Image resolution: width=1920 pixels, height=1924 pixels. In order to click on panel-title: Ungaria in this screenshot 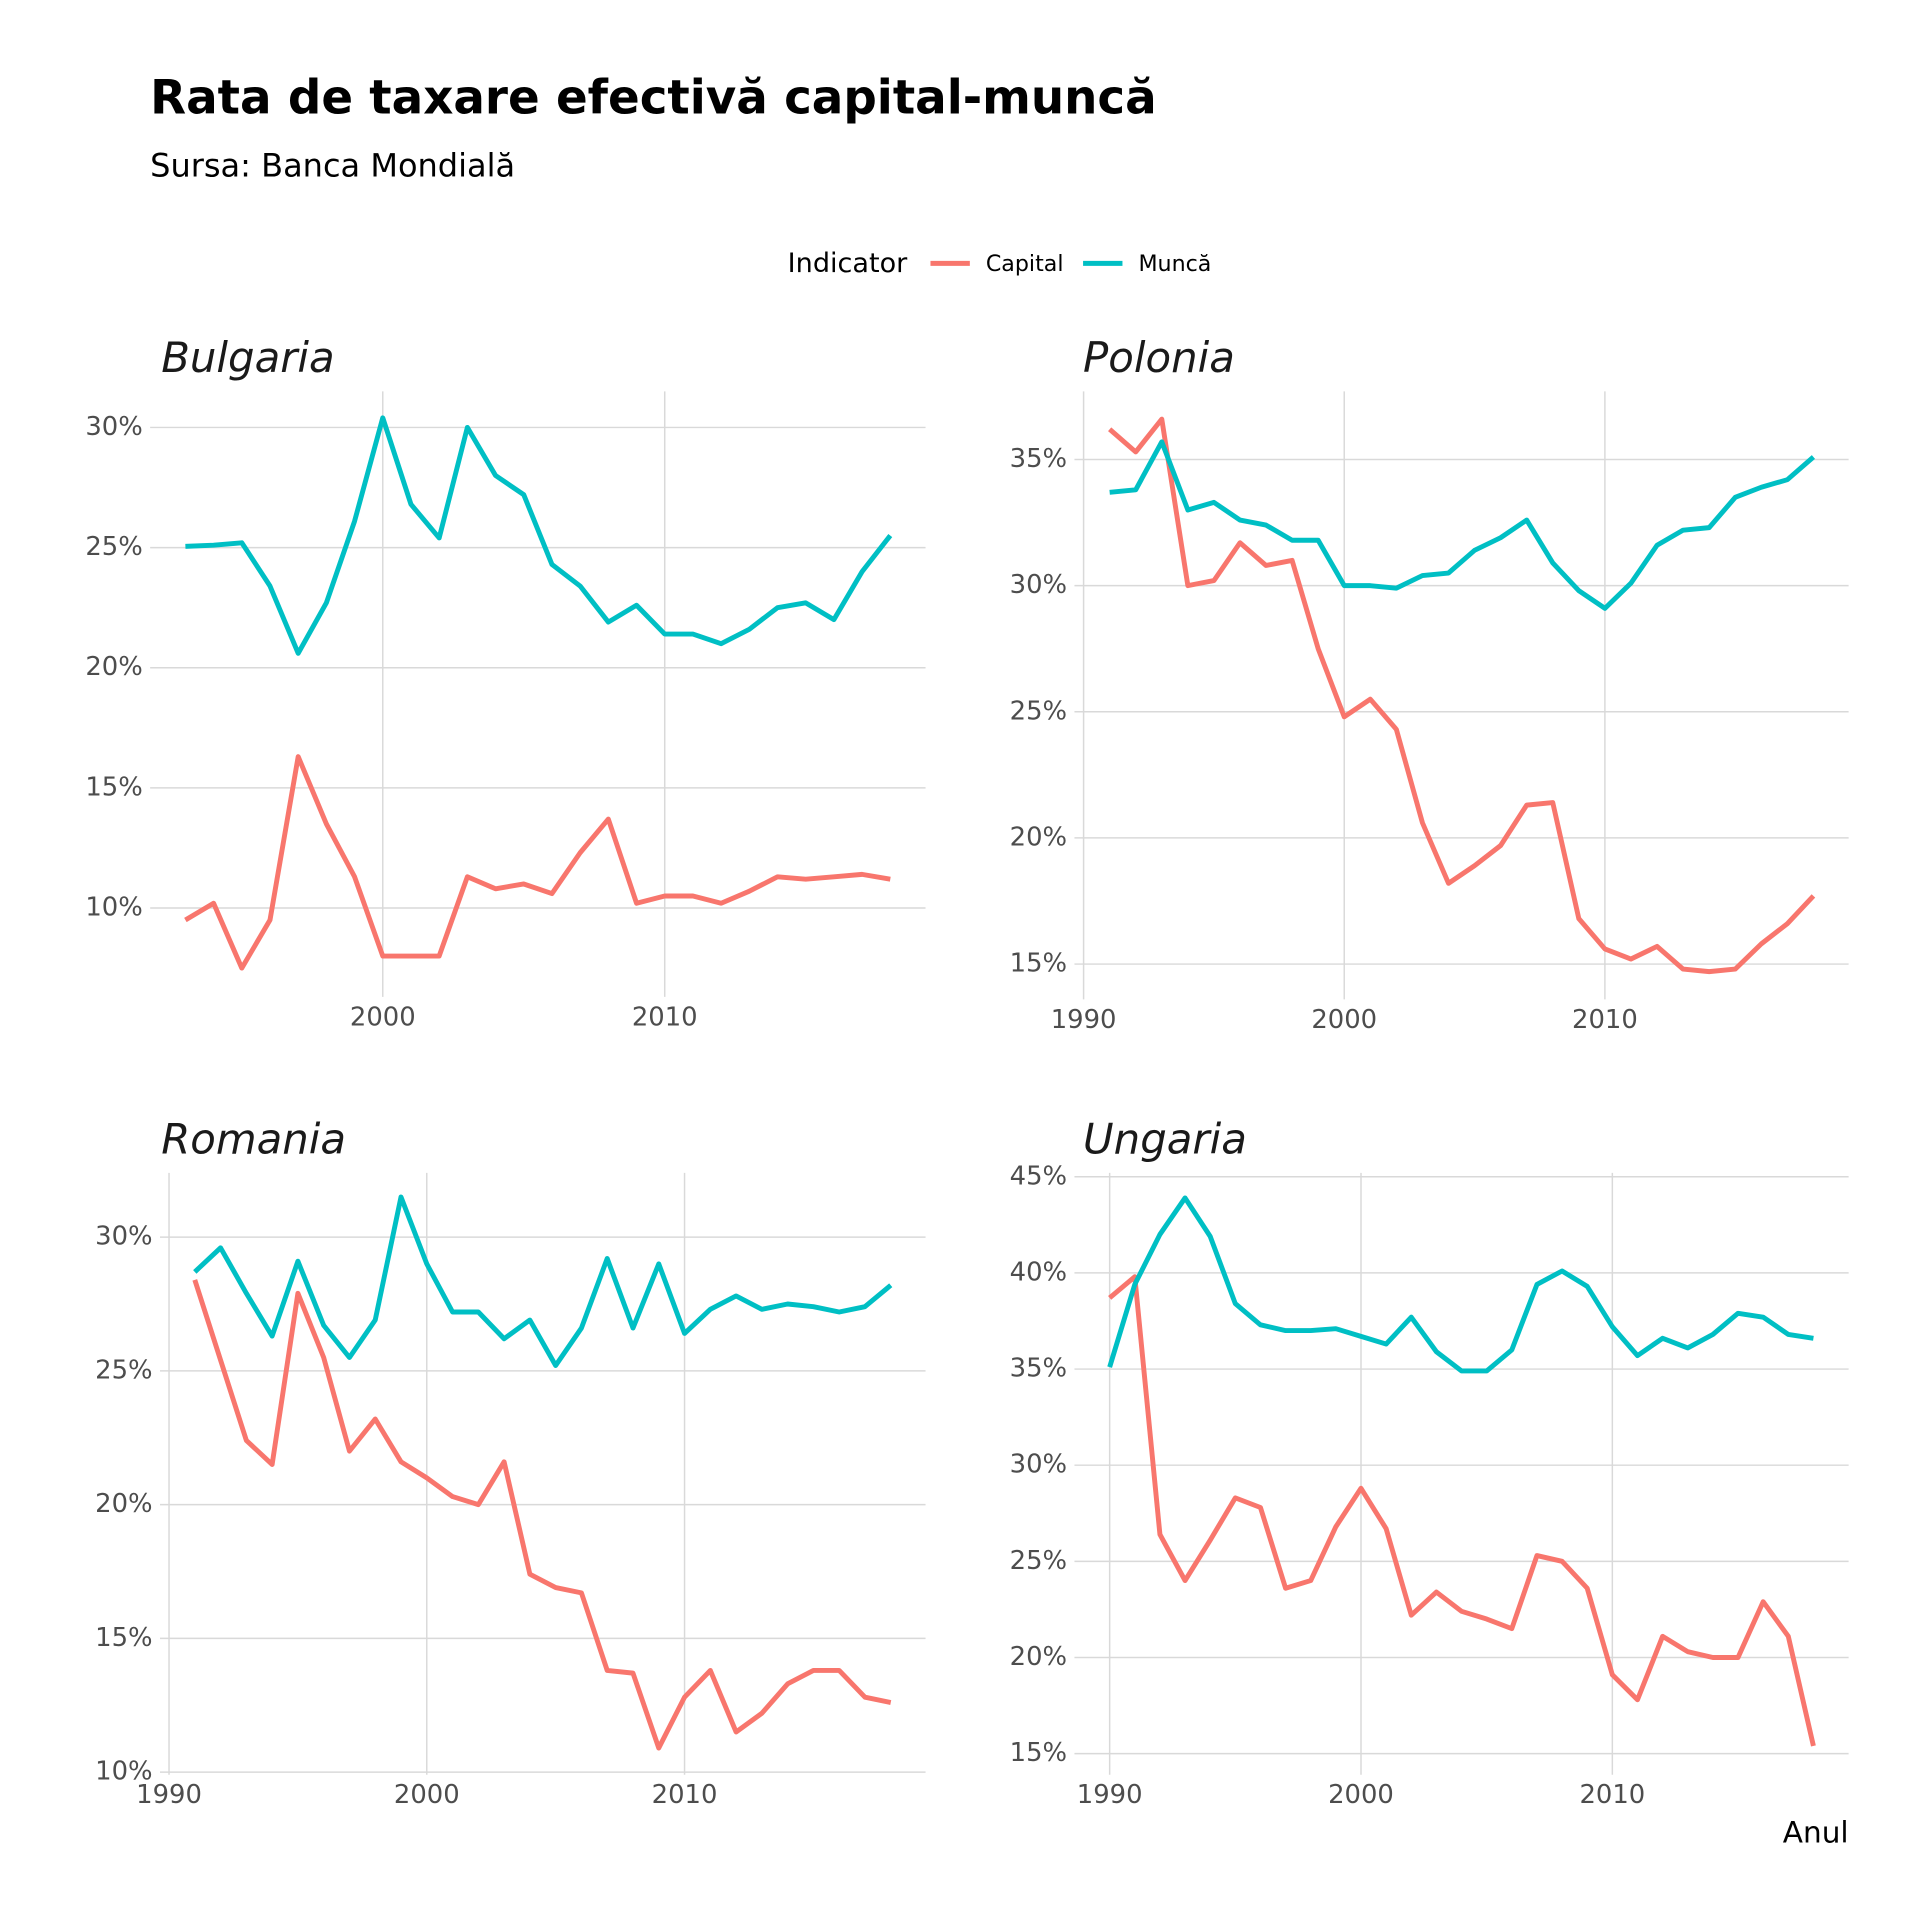, I will do `click(1165, 1139)`.